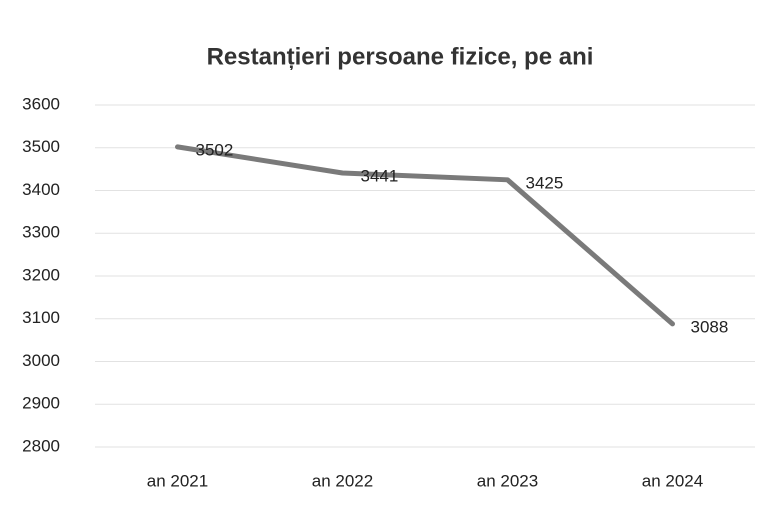 This screenshot has width=777, height=508. Describe the element at coordinates (41, 189) in the screenshot. I see `y-tick-label: 3400` at that location.